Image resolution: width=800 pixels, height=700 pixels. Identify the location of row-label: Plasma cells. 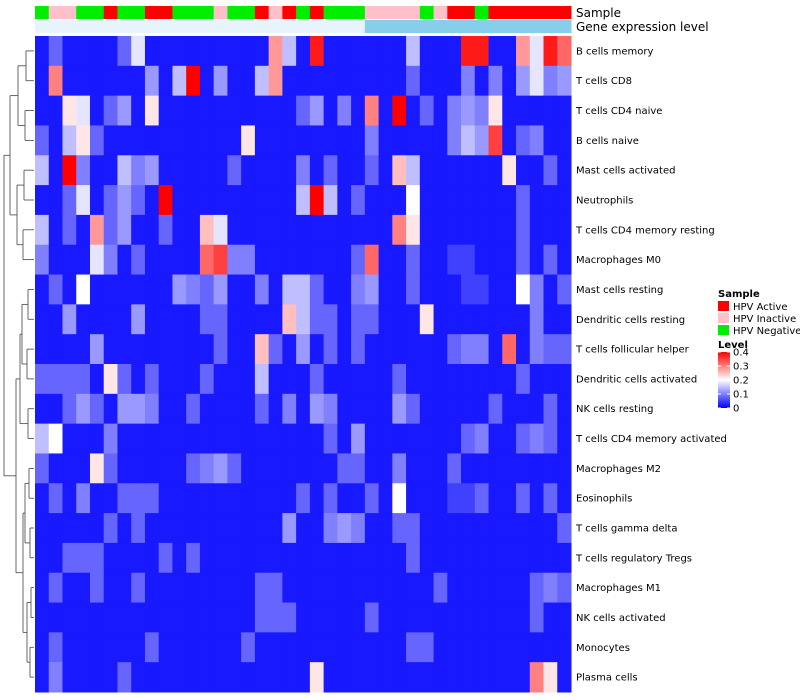
(607, 678).